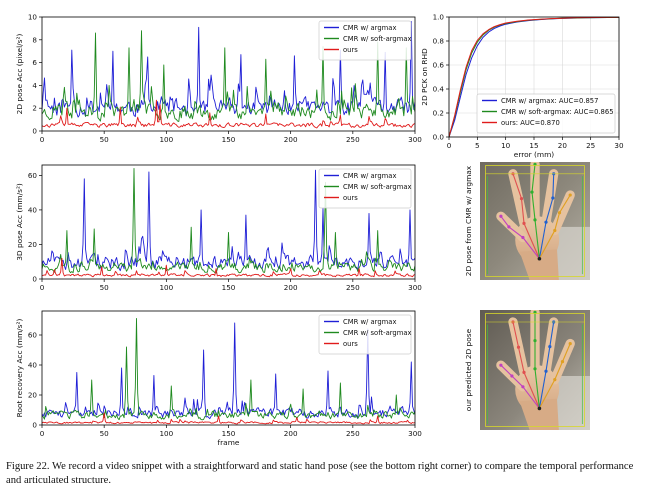  I want to click on x-tick-label: 5, so click(477, 145).